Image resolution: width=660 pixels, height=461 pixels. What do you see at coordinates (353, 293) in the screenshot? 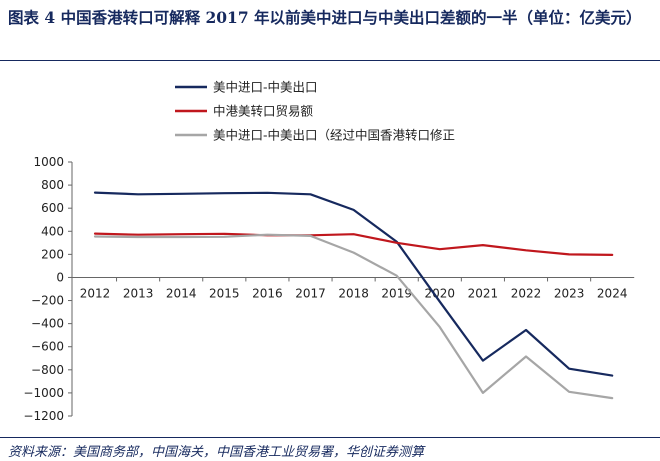
I see `x-tick-label: 2018` at bounding box center [353, 293].